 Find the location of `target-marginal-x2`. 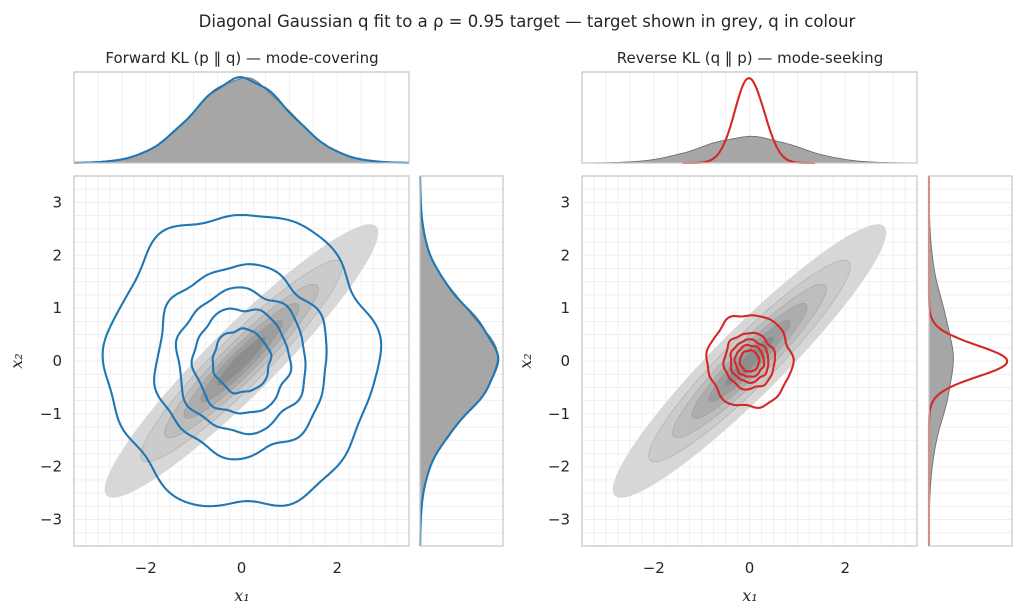

target-marginal-x2 is located at coordinates (941, 361).